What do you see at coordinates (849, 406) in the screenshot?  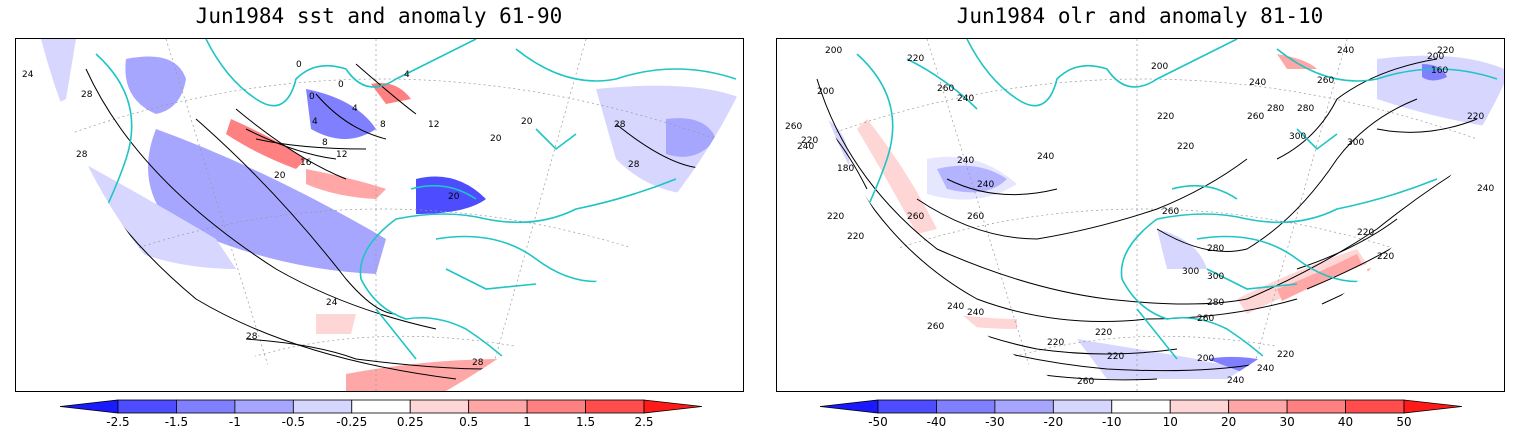 I see `olr-colorbar-low-arrow` at bounding box center [849, 406].